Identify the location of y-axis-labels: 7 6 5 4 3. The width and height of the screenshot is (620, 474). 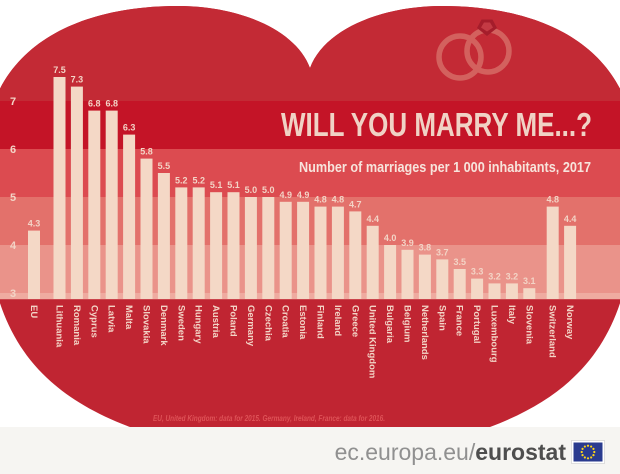
(13, 198).